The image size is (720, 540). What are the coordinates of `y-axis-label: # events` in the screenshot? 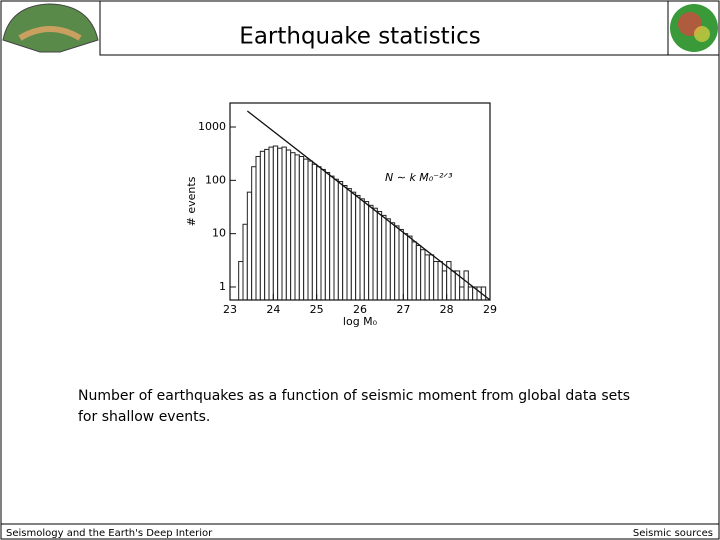 It's located at (191, 201).